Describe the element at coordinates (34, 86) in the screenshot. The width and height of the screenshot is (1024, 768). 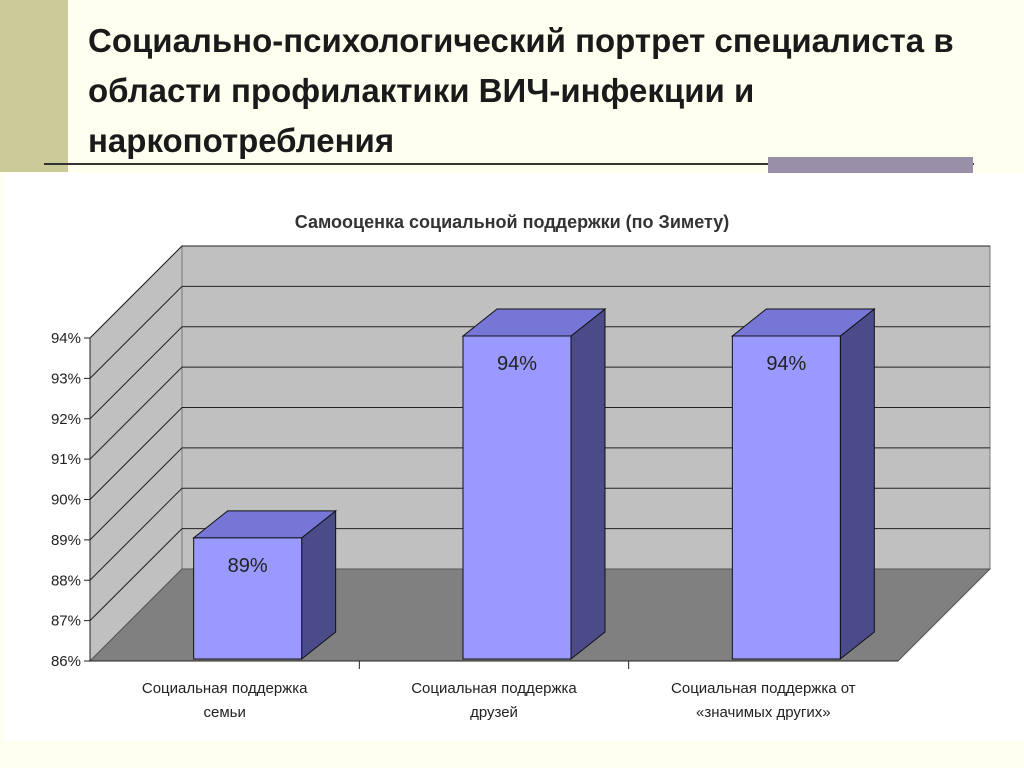
I see `decorative-side-band` at that location.